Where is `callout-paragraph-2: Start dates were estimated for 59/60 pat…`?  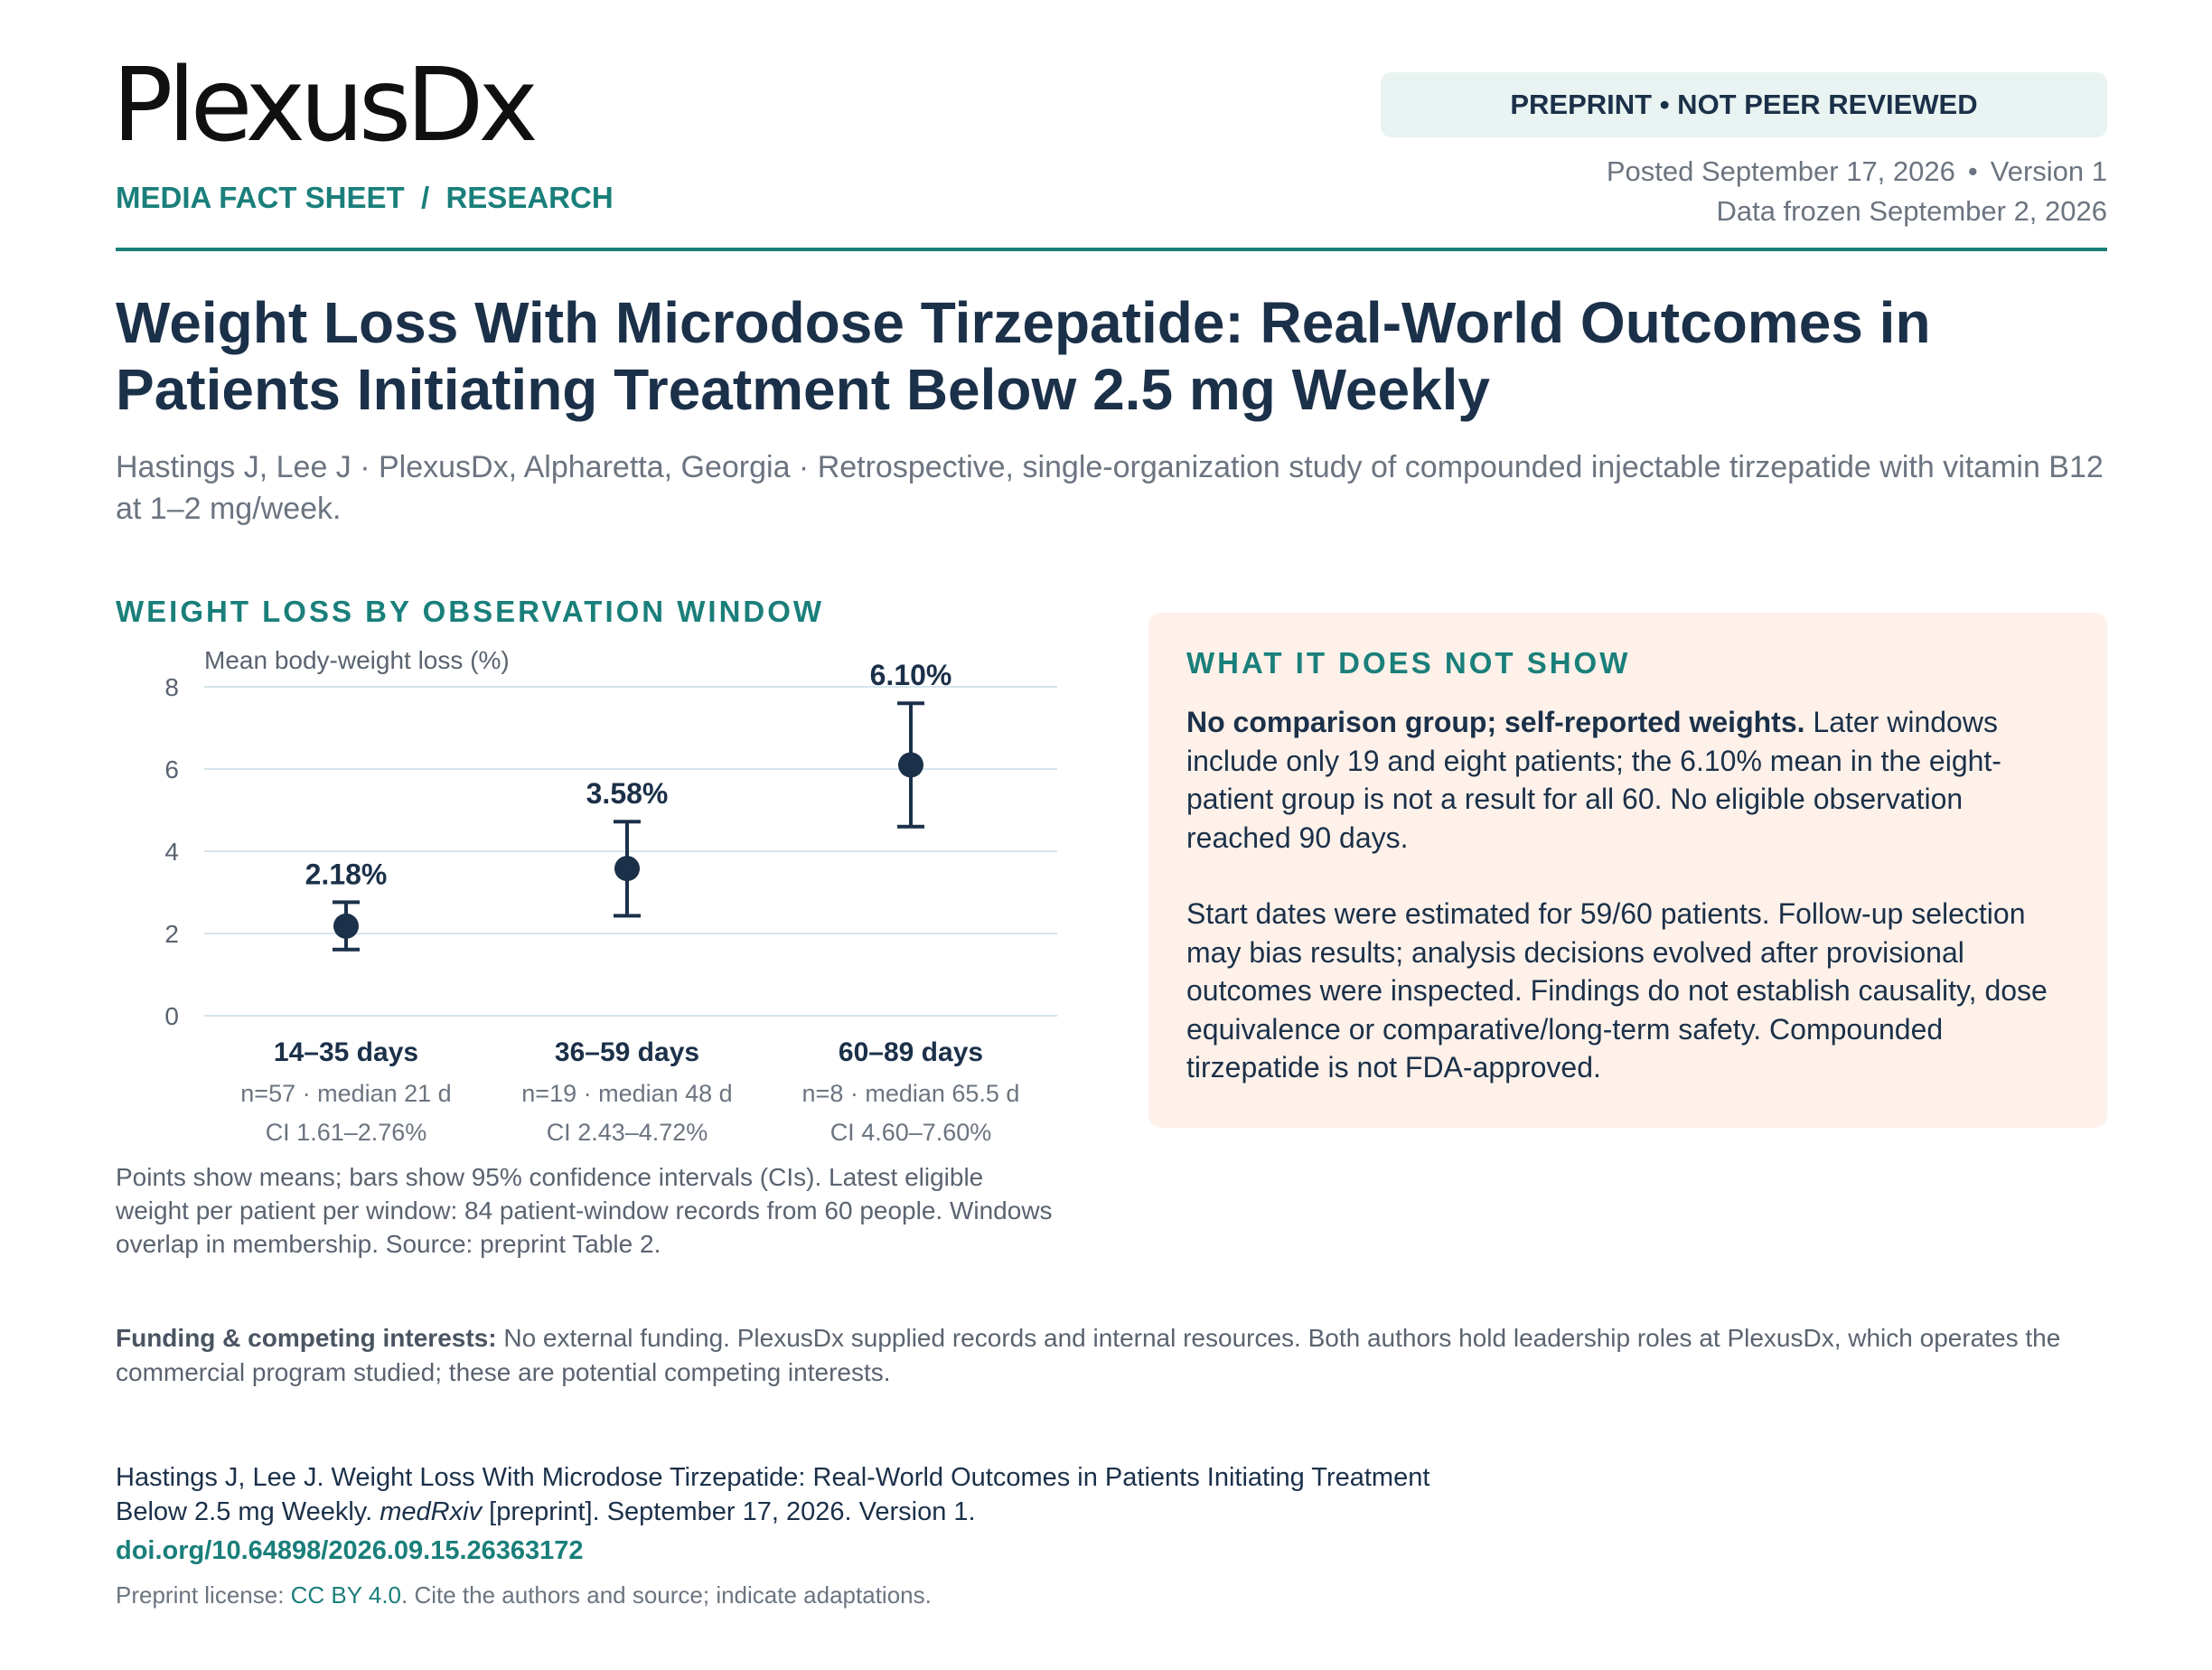 callout-paragraph-2: Start dates were estimated for 59/60 pat… is located at coordinates (1617, 990).